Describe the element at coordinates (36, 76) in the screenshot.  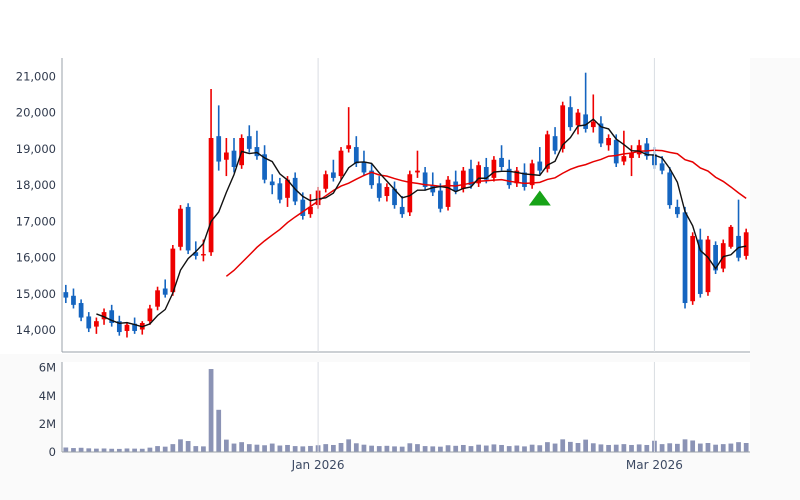
I see `price-axis-tick-label: 21,000` at that location.